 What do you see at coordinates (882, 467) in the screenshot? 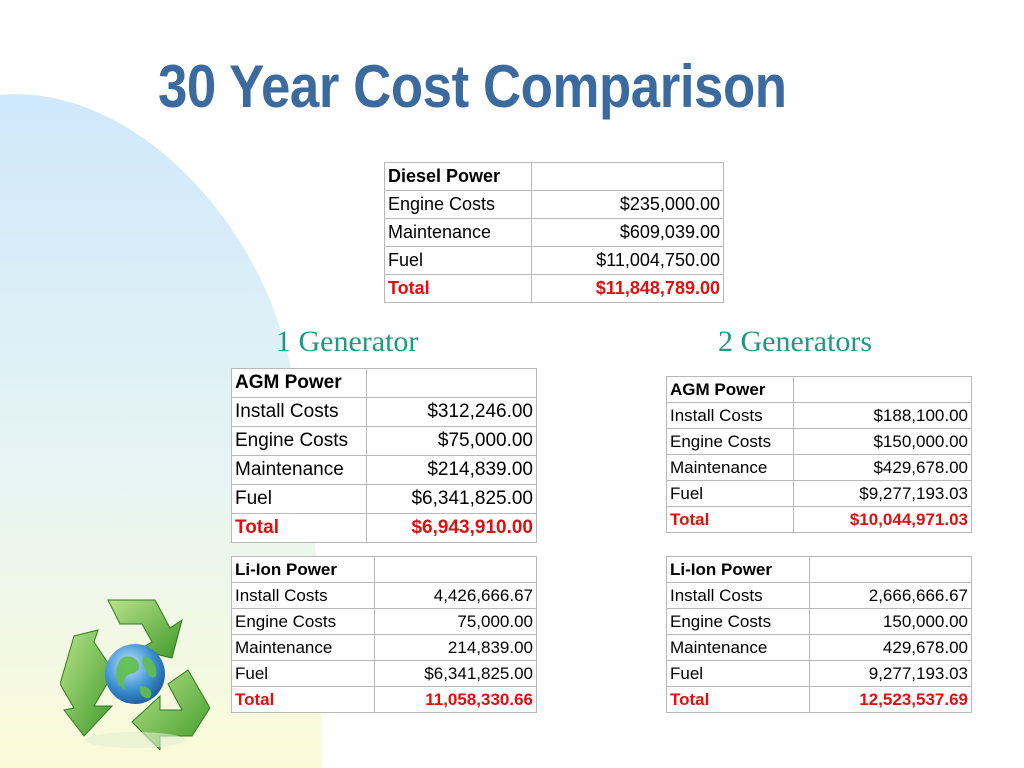
I see `row-value: $429,678.00` at bounding box center [882, 467].